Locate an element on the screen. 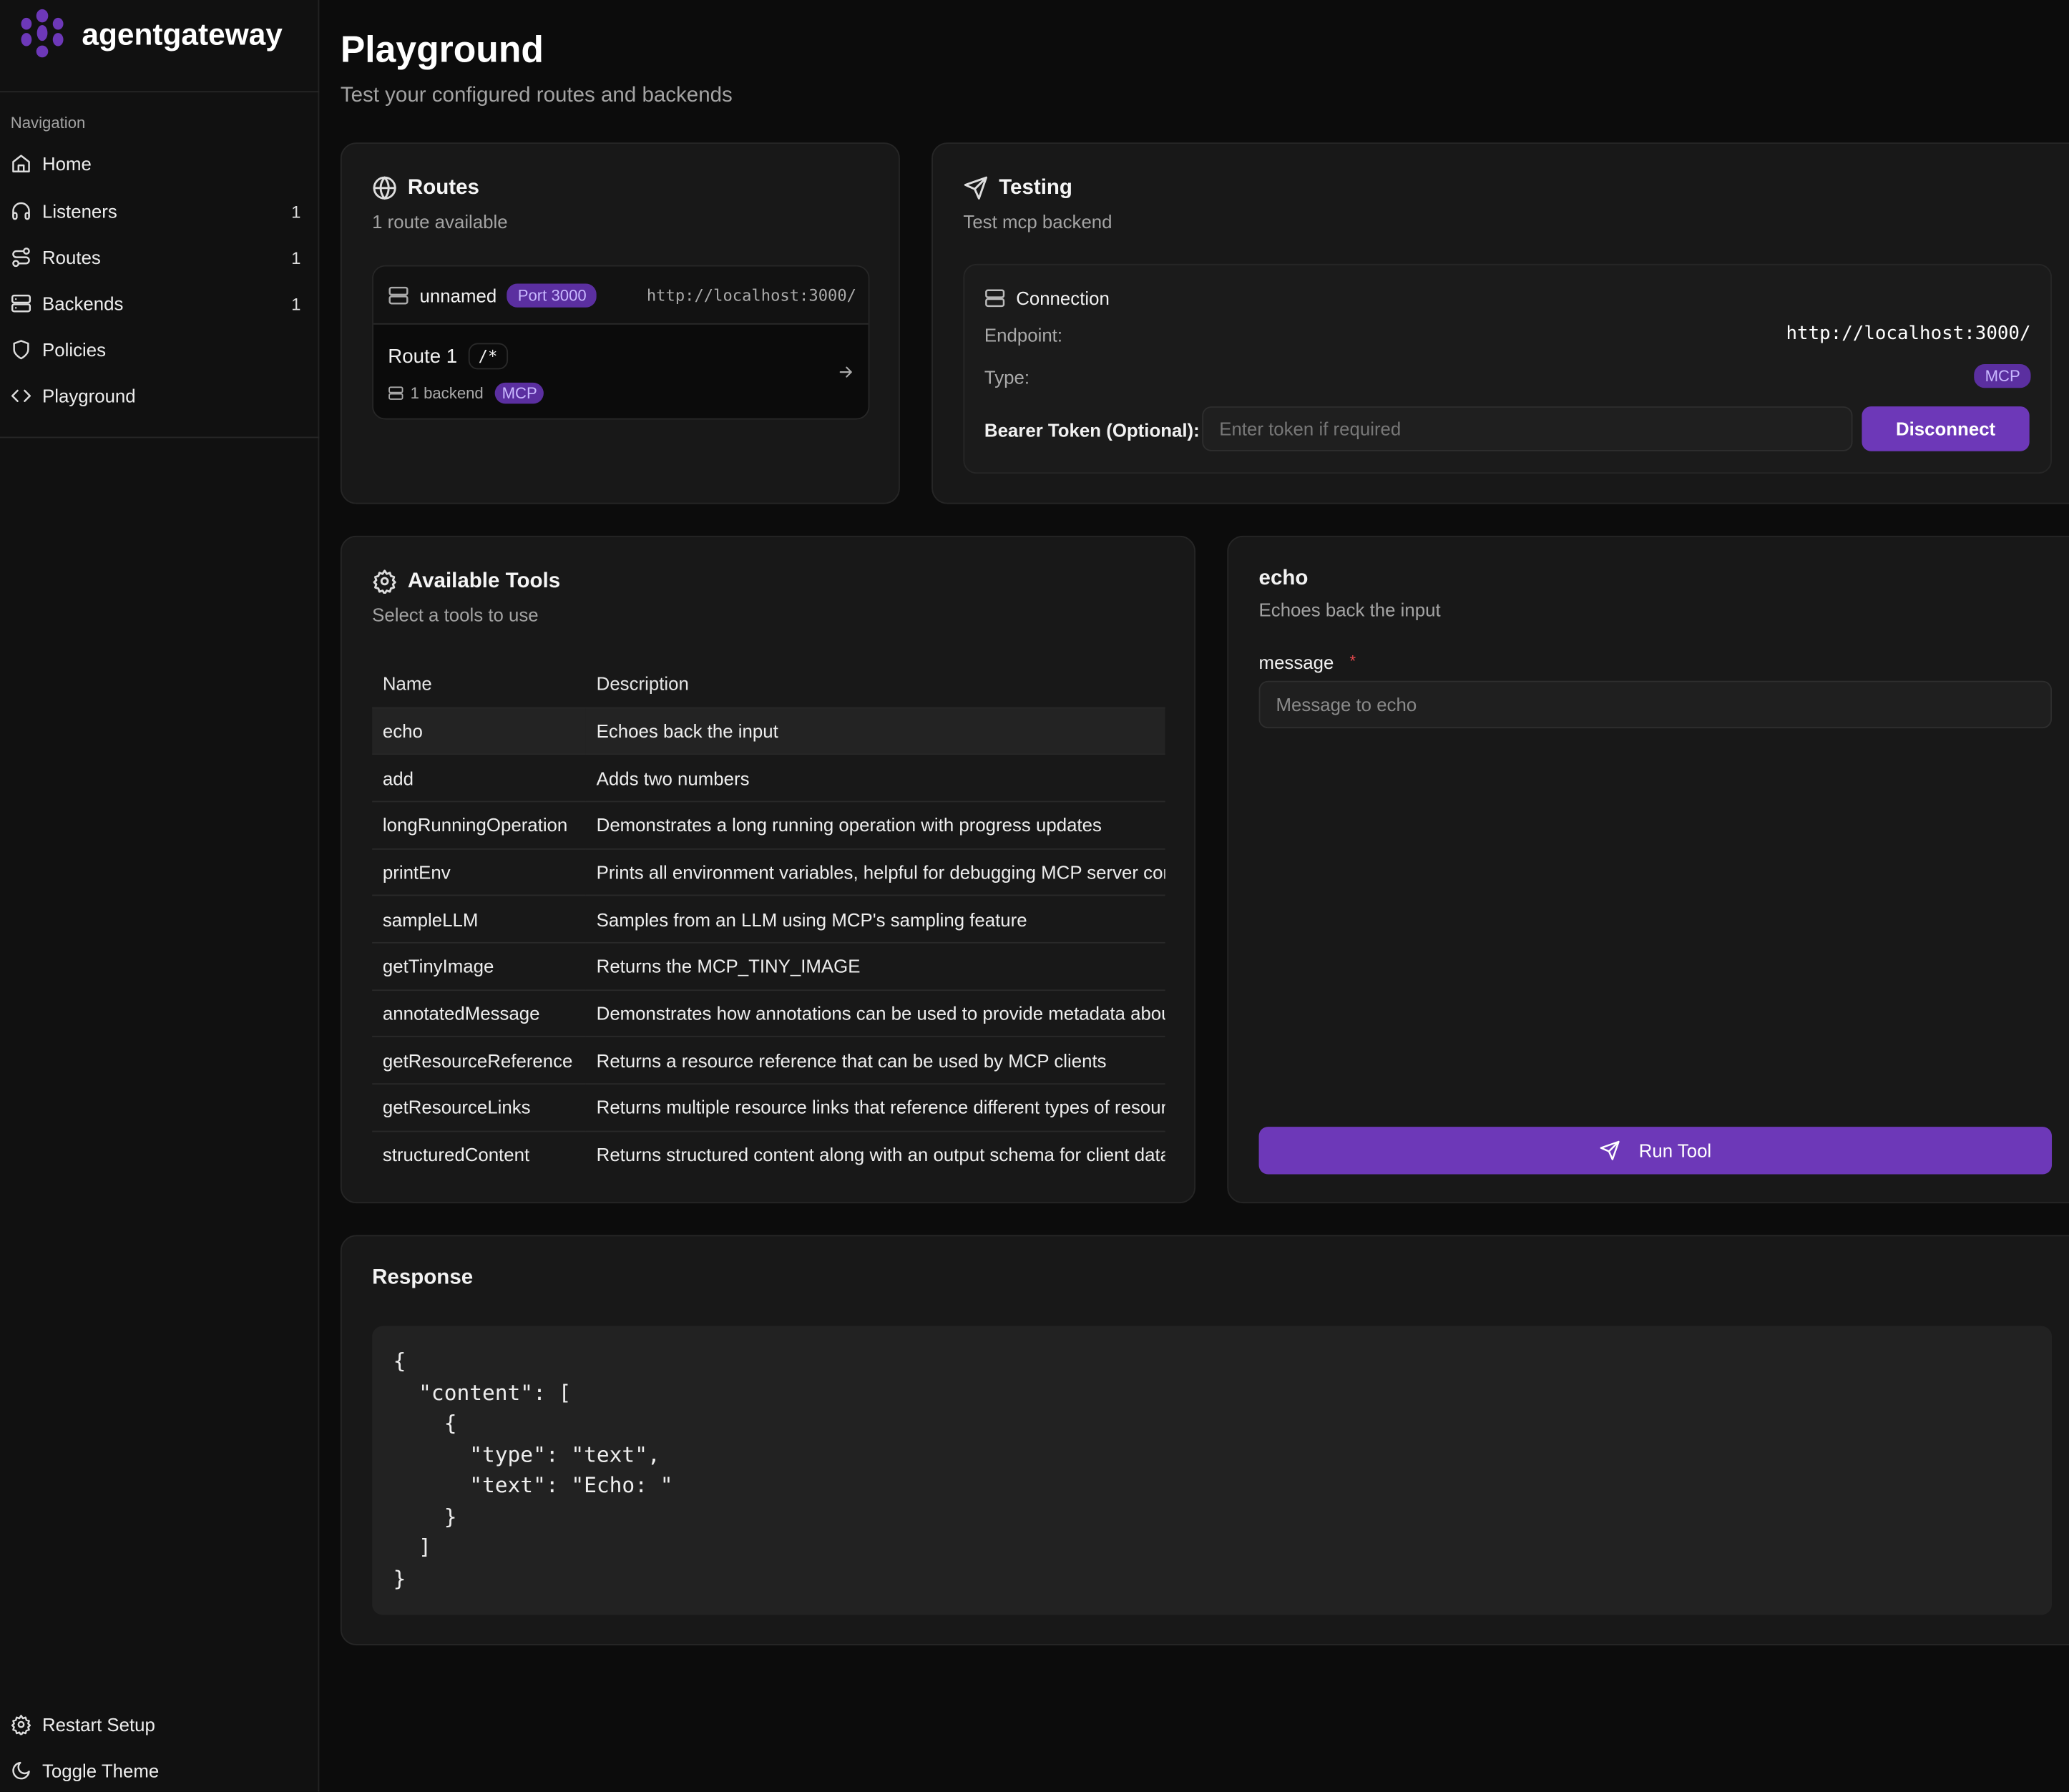 The image size is (2069, 1792). routes-title-text: Routes is located at coordinates (443, 187).